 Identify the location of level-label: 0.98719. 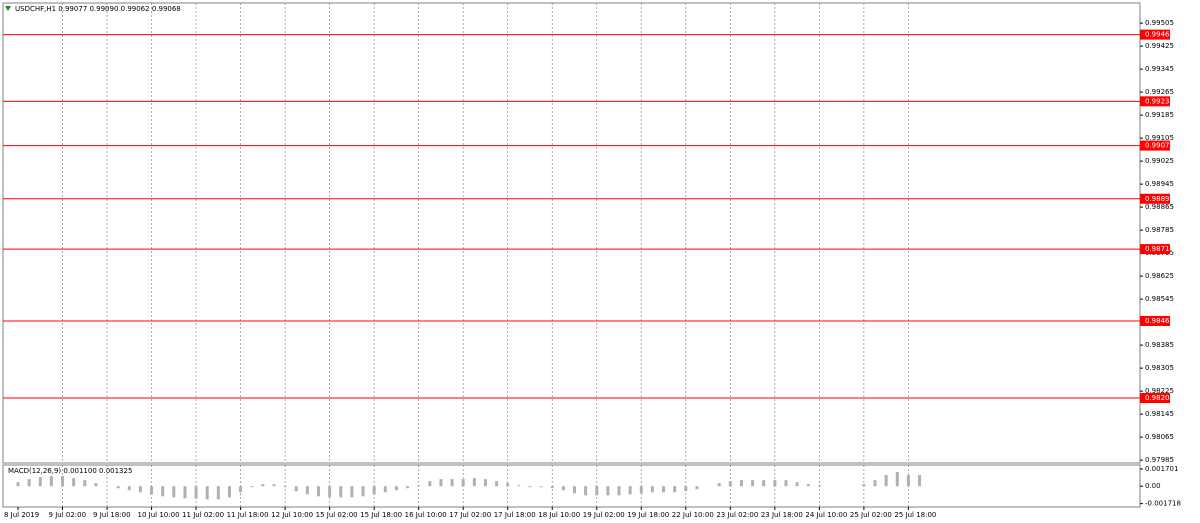
(1159, 249).